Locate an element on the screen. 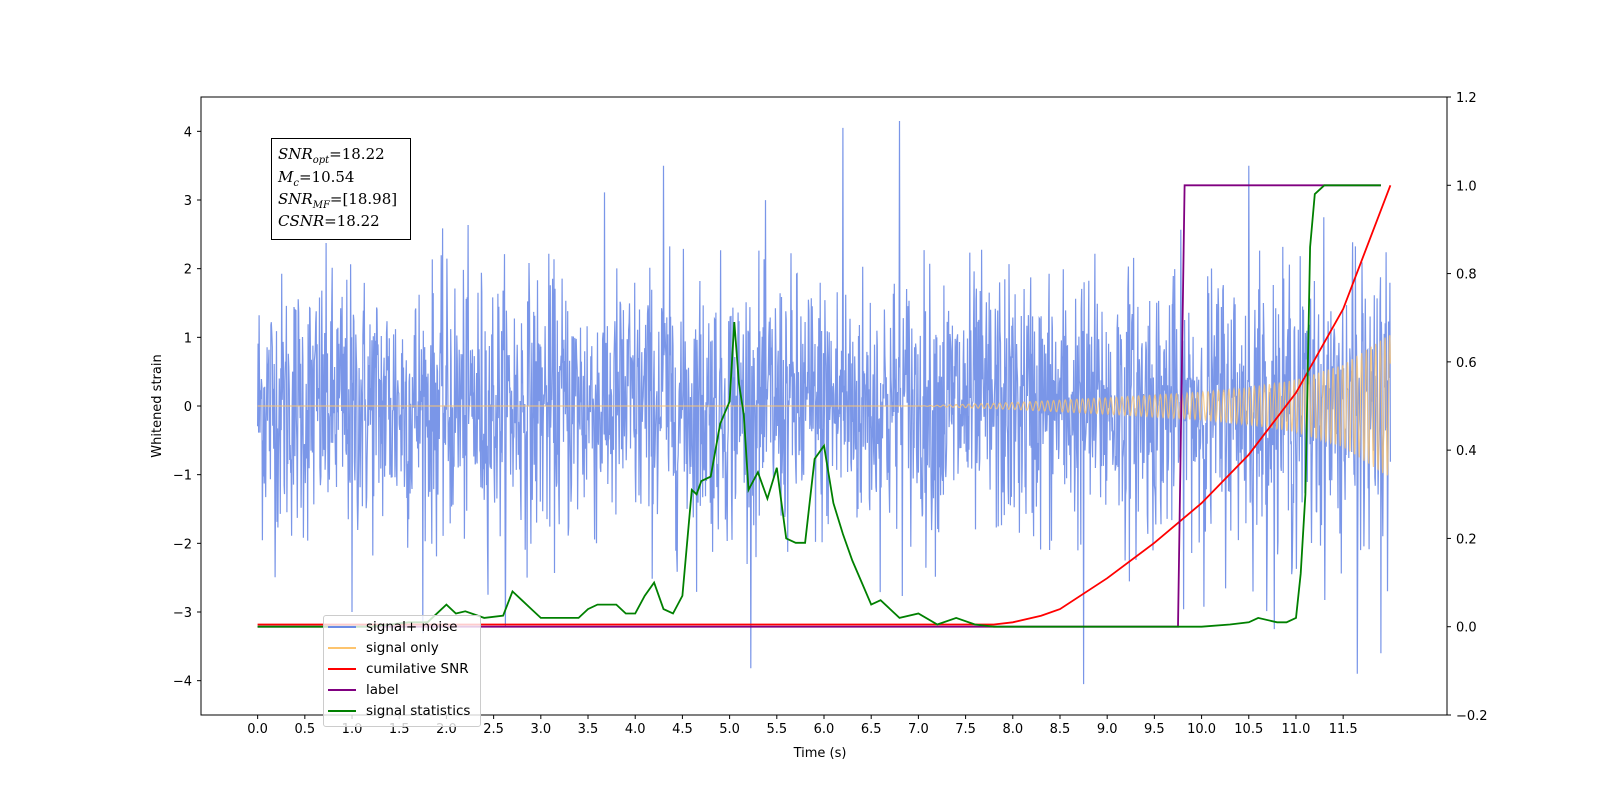  x-tick-label: 2.5 is located at coordinates (493, 729).